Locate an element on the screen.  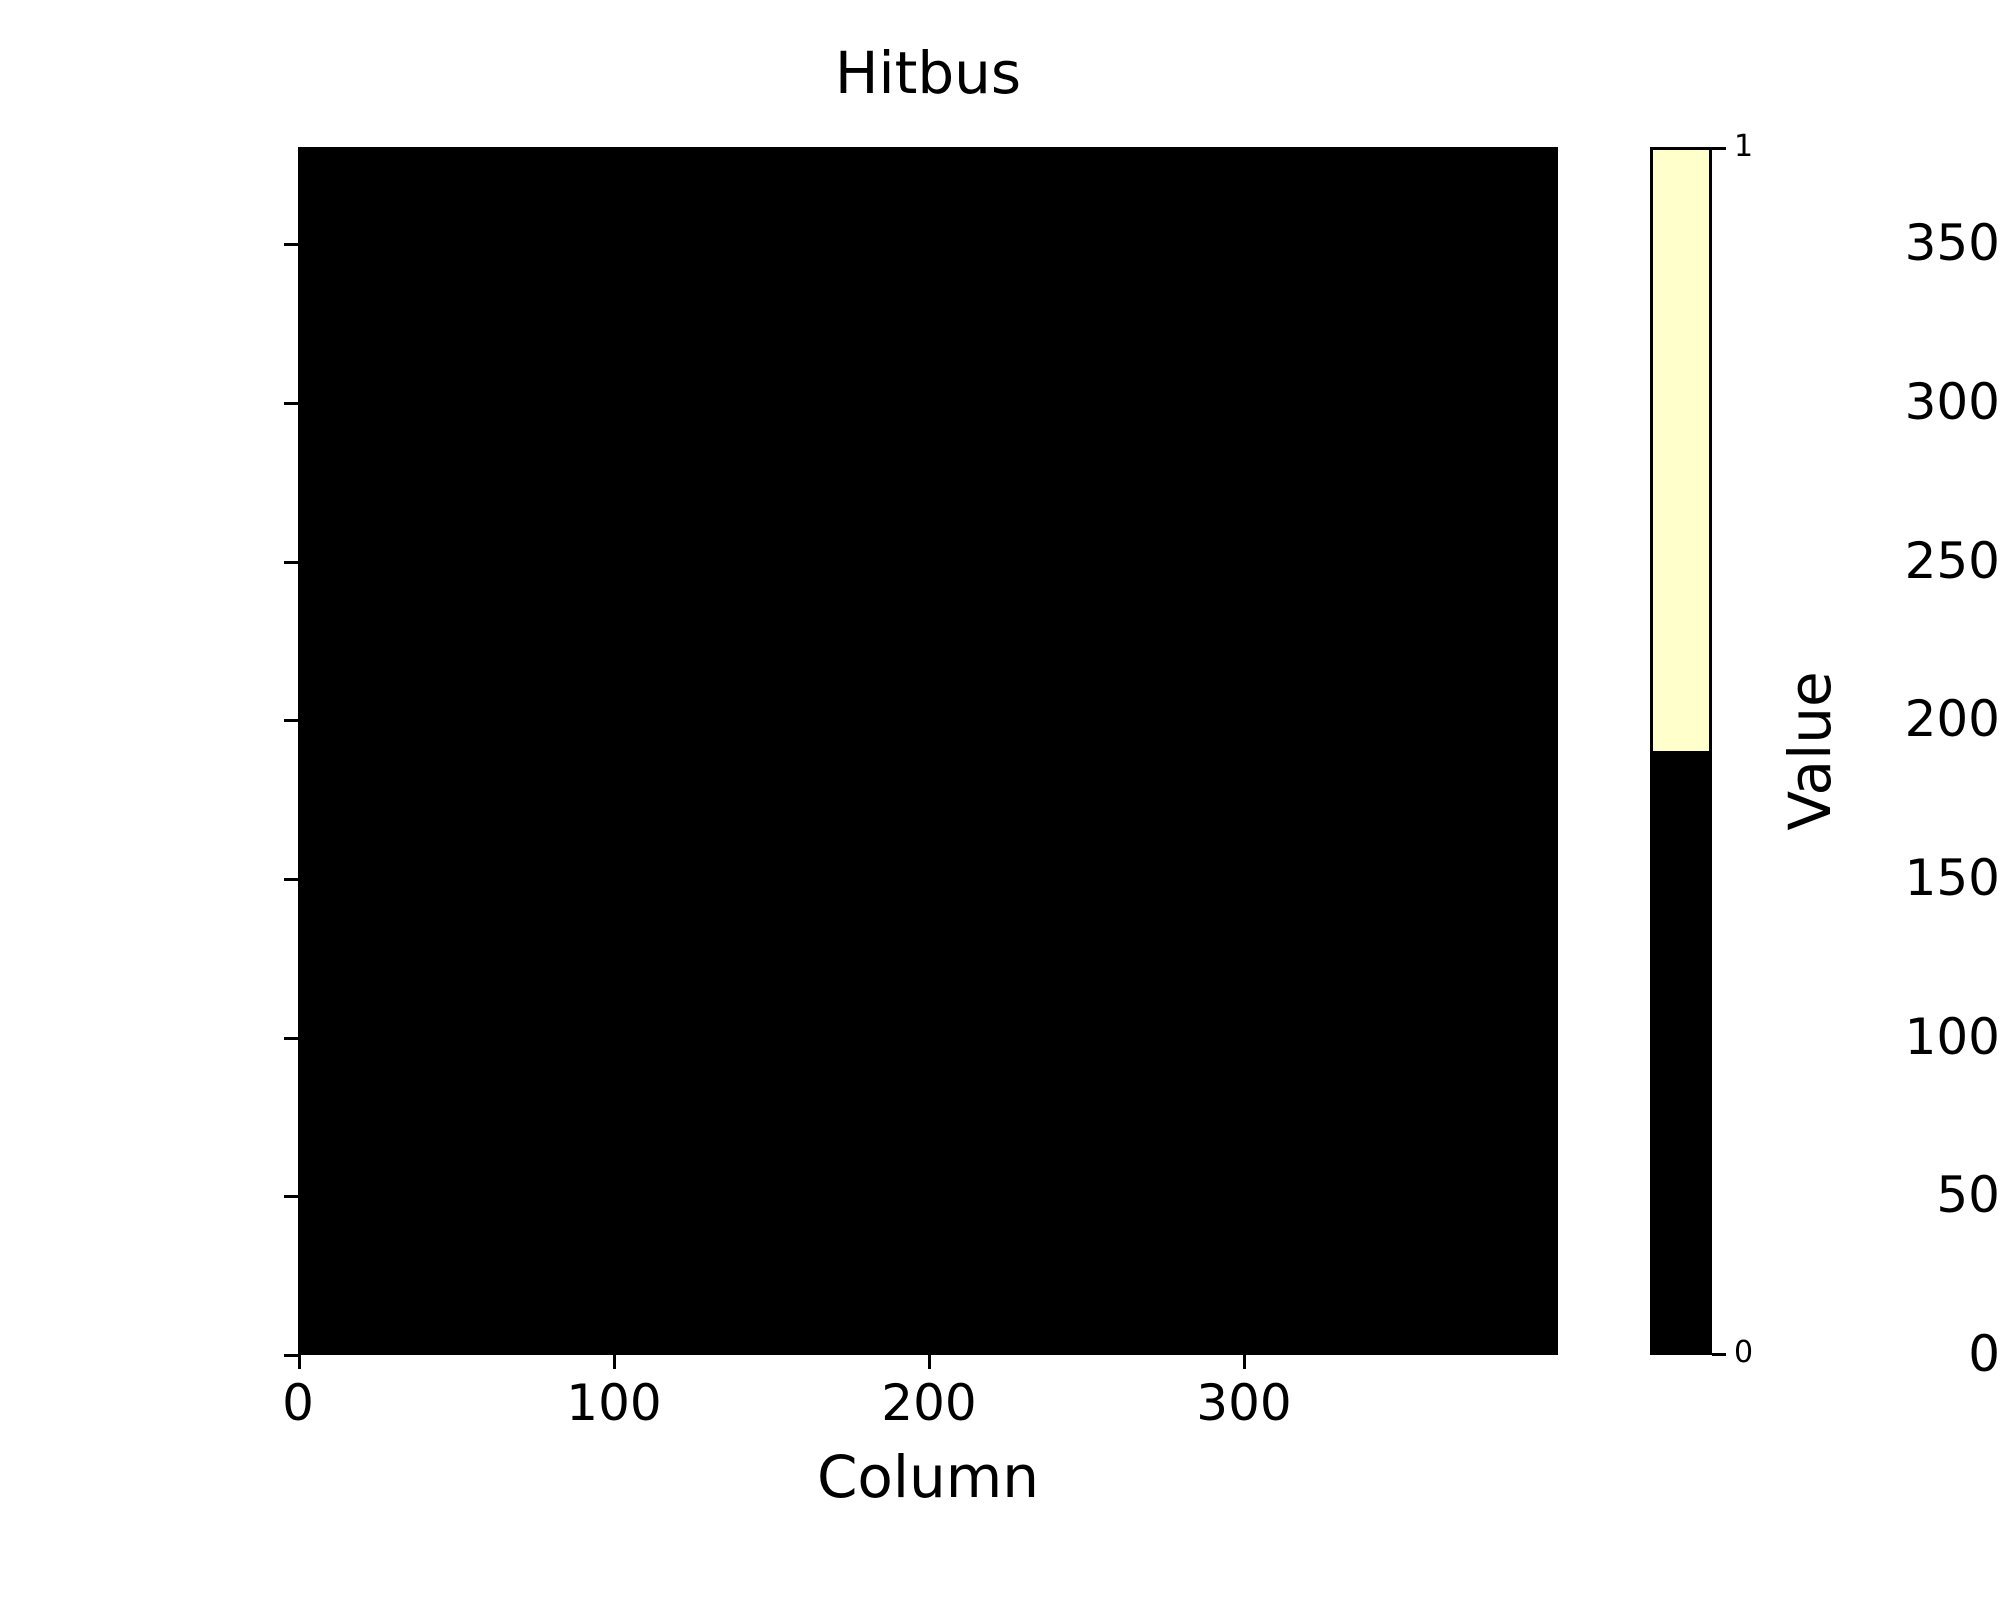
colorbar-tick-label-0: 0 is located at coordinates (1744, 1352).